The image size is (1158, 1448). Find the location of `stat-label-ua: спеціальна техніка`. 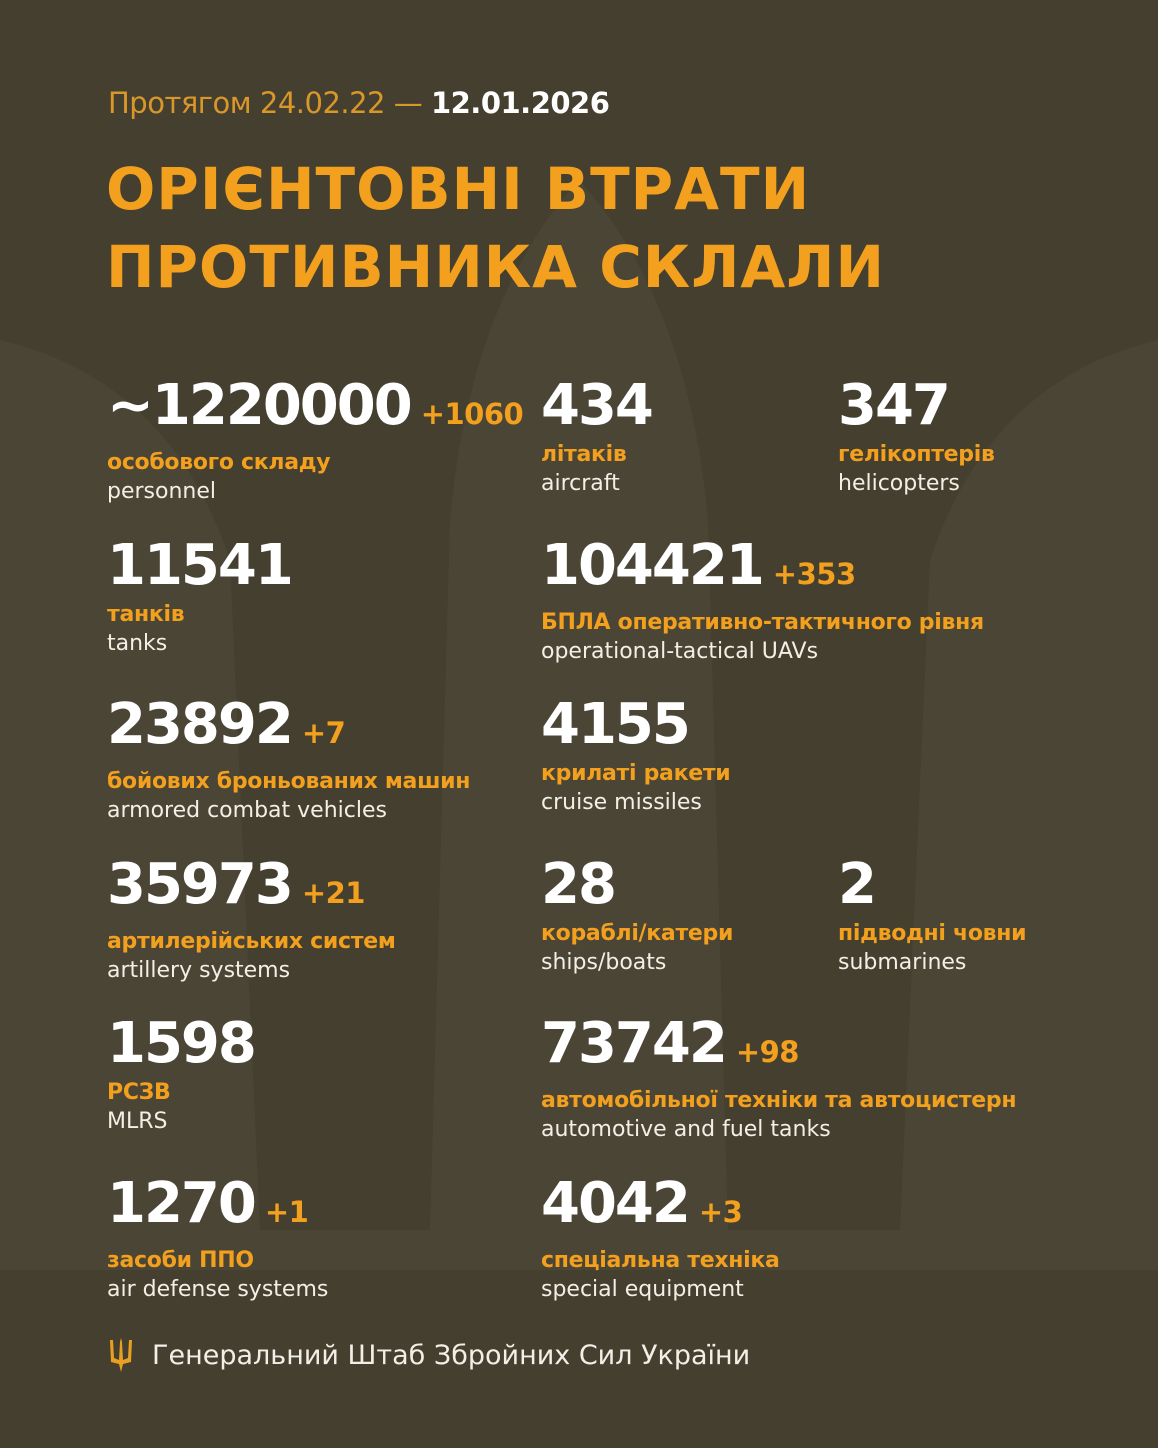

stat-label-ua: спеціальна техніка is located at coordinates (660, 1260).